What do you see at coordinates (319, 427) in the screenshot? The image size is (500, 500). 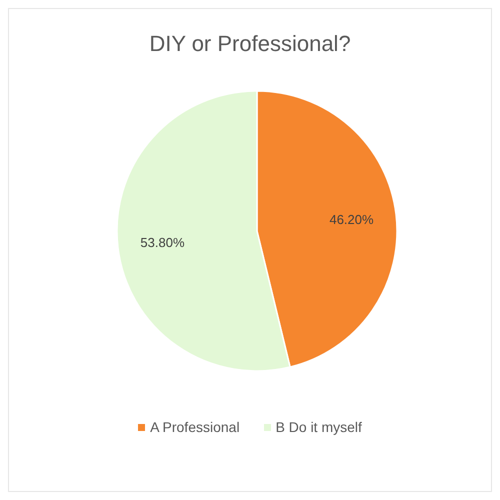 I see `legend-label: B Do it myself` at bounding box center [319, 427].